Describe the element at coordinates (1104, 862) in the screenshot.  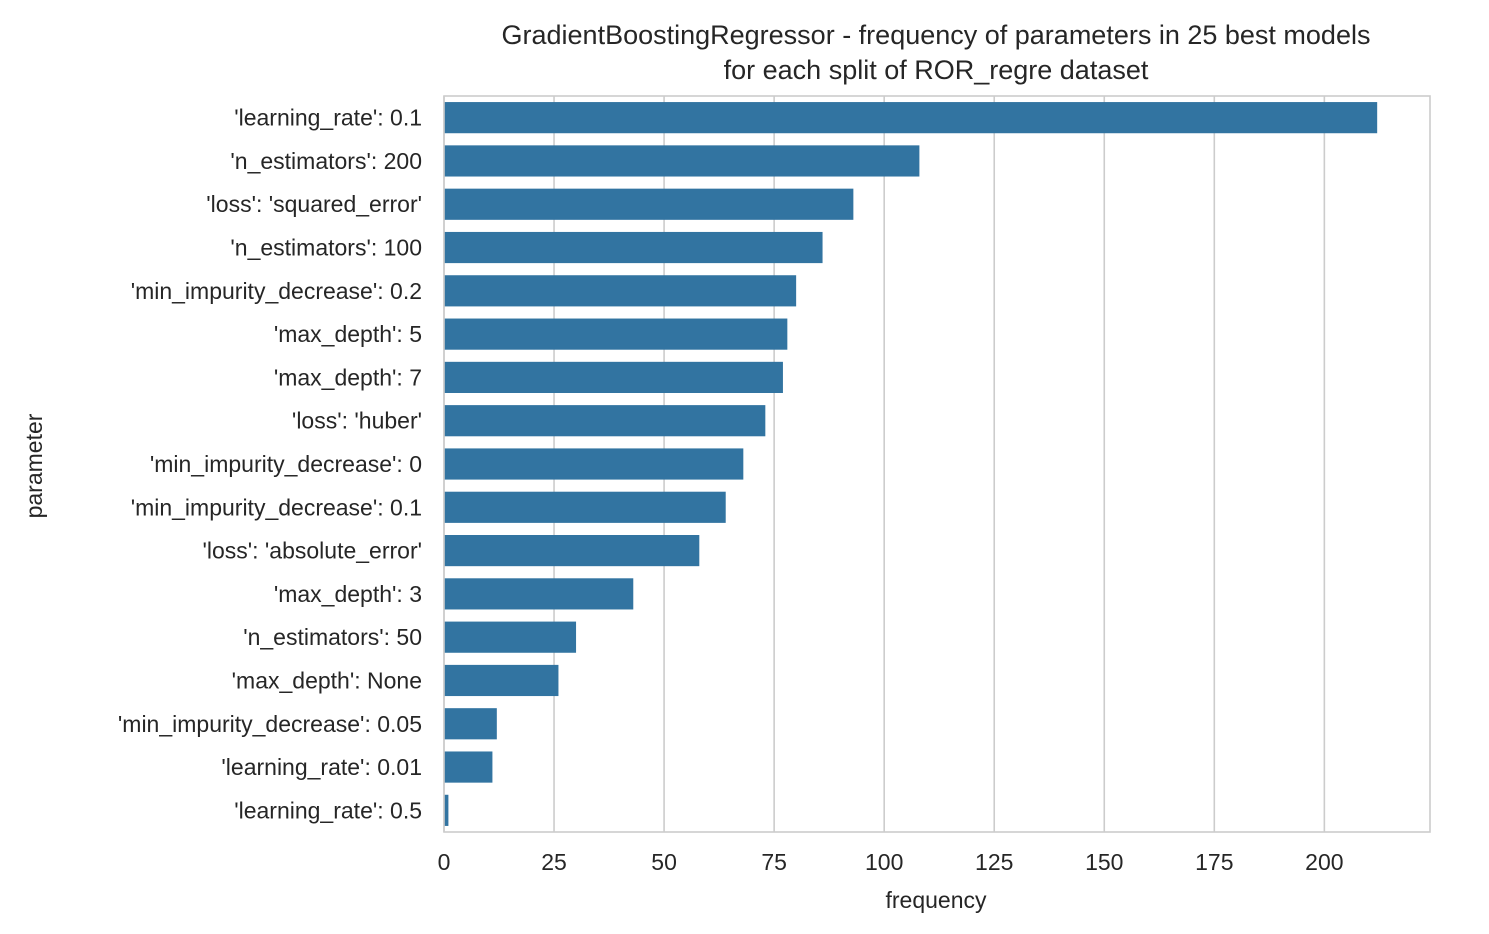
I see `x-tick-label: 150` at that location.